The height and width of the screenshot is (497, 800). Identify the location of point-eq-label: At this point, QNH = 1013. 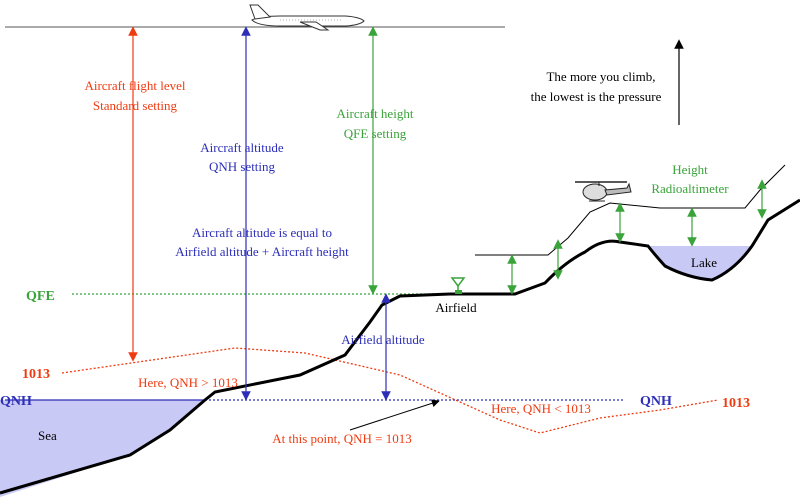
(342, 438).